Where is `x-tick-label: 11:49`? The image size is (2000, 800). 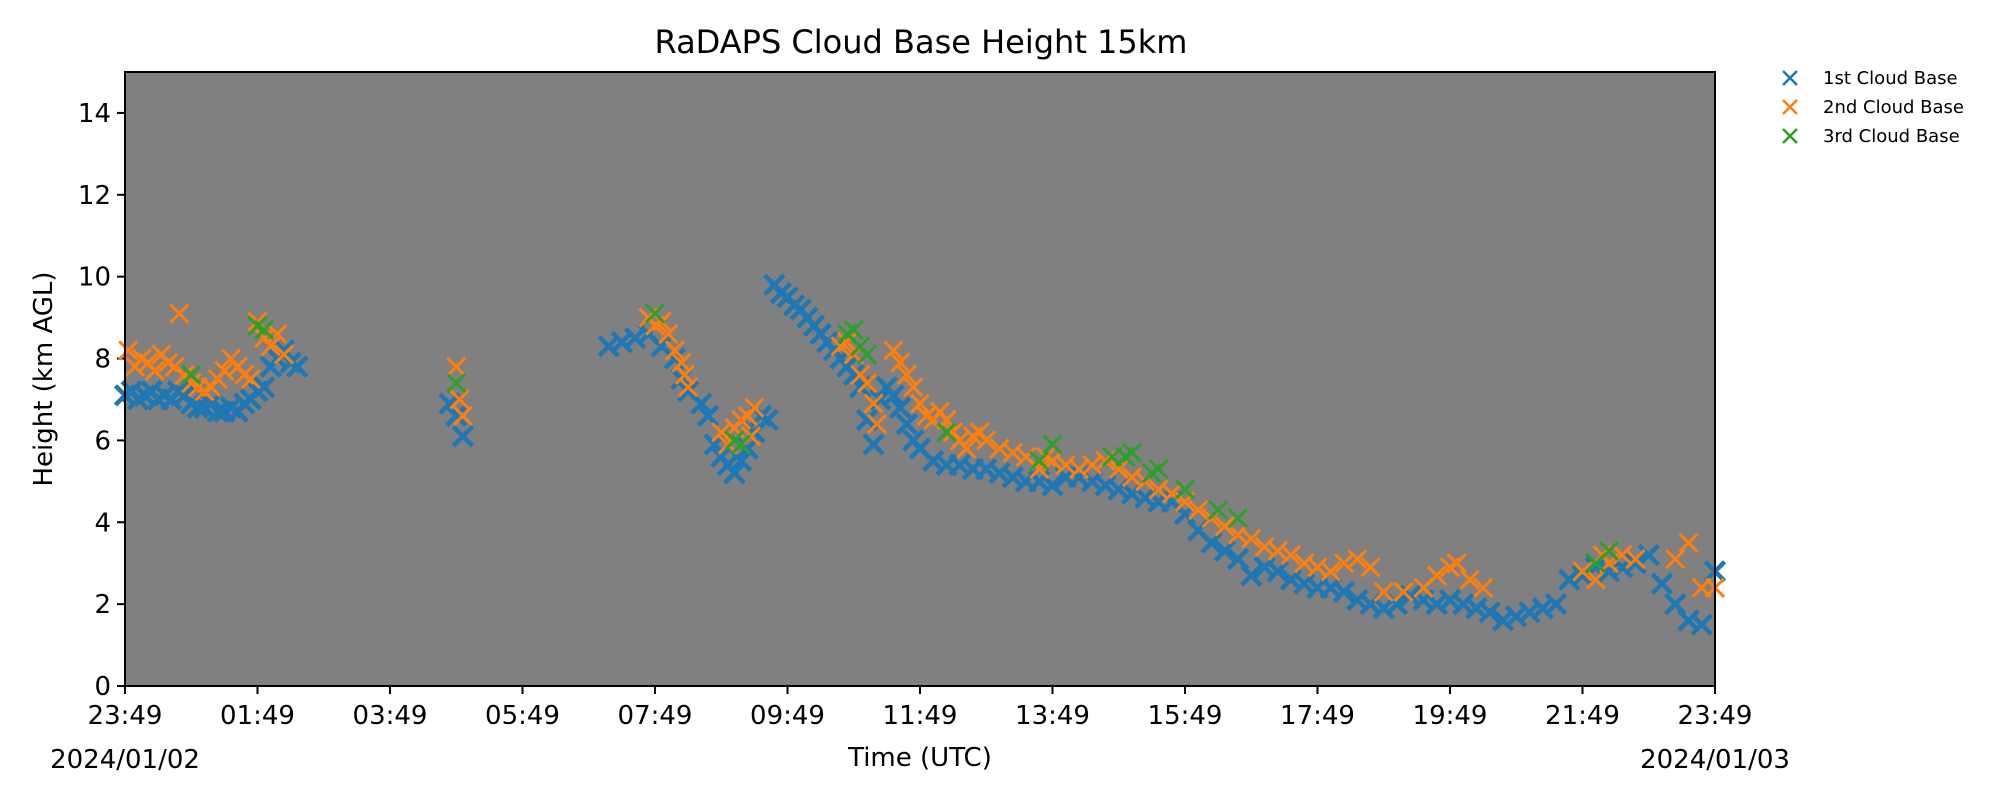 x-tick-label: 11:49 is located at coordinates (920, 716).